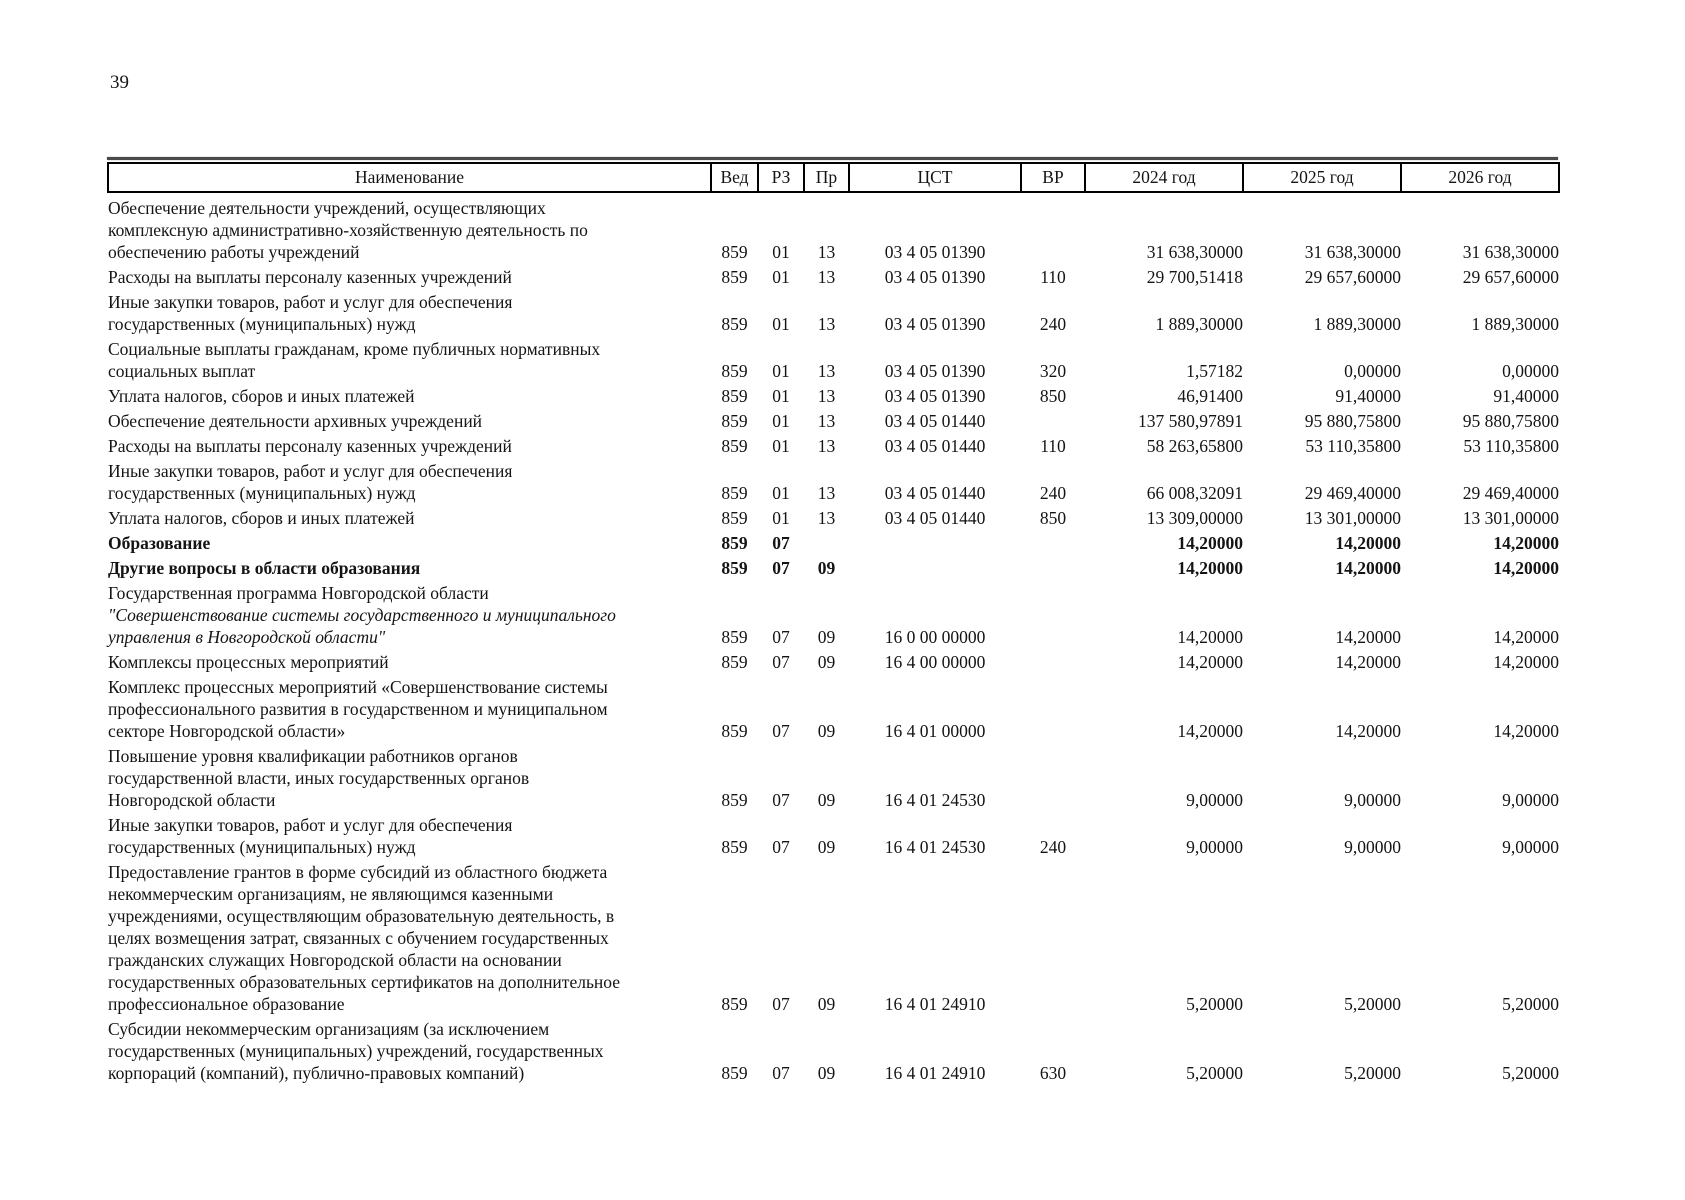 This screenshot has width=1685, height=1200. Describe the element at coordinates (1530, 371) in the screenshot. I see `cell-y2026: 0,00000` at that location.